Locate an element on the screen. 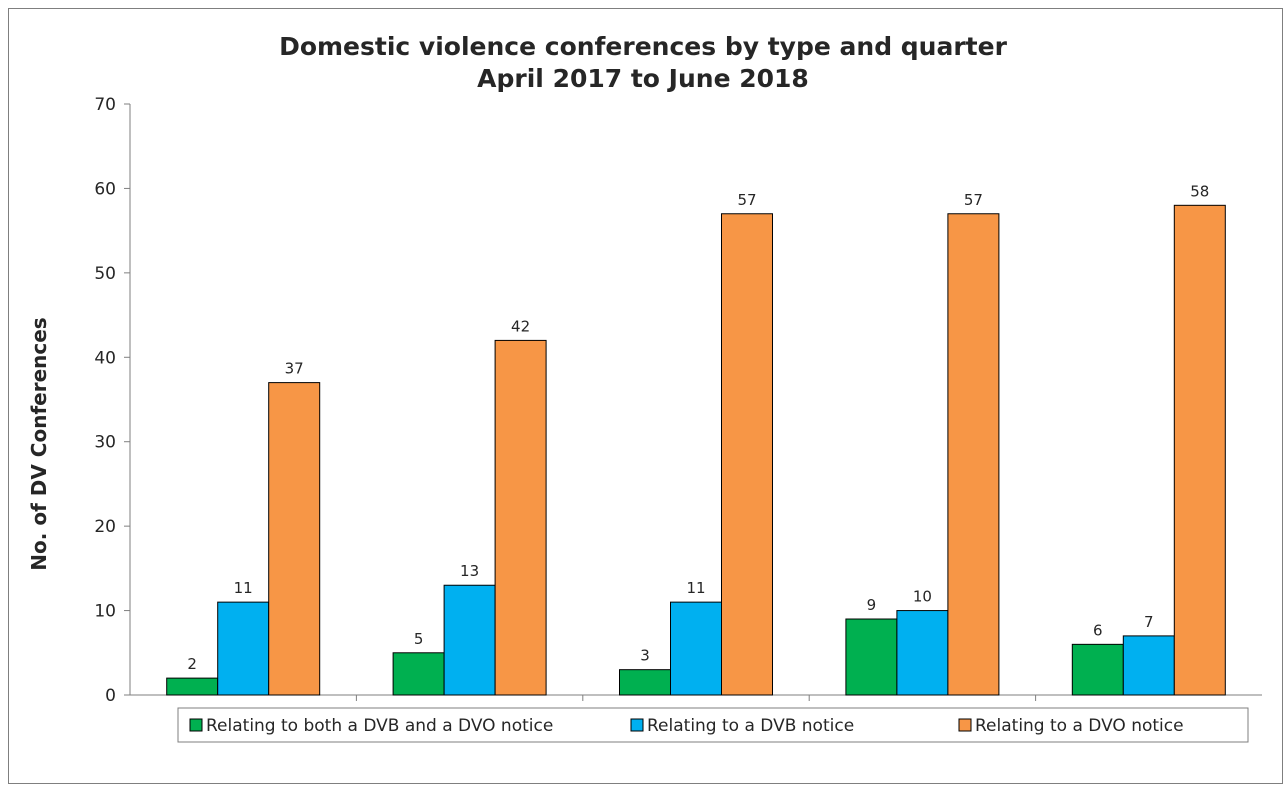 The height and width of the screenshot is (789, 1287). chart-title-line-2: April 2017 to June 2018 is located at coordinates (643, 78).